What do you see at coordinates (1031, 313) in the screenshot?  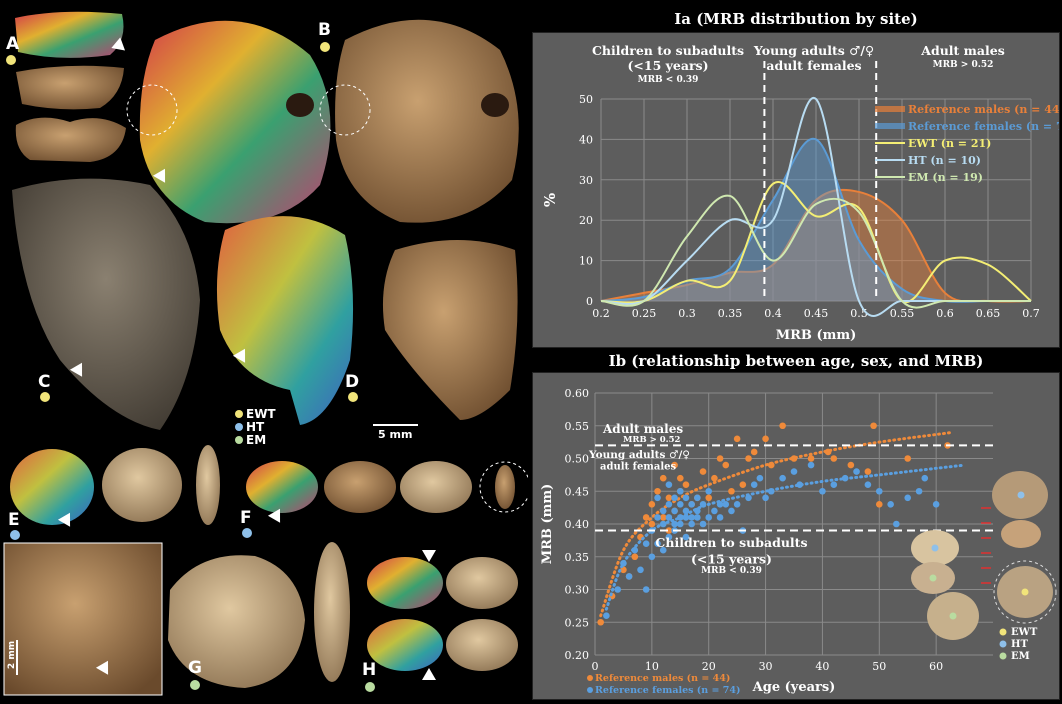 I see `x-tick-label: 0.7` at bounding box center [1031, 313].